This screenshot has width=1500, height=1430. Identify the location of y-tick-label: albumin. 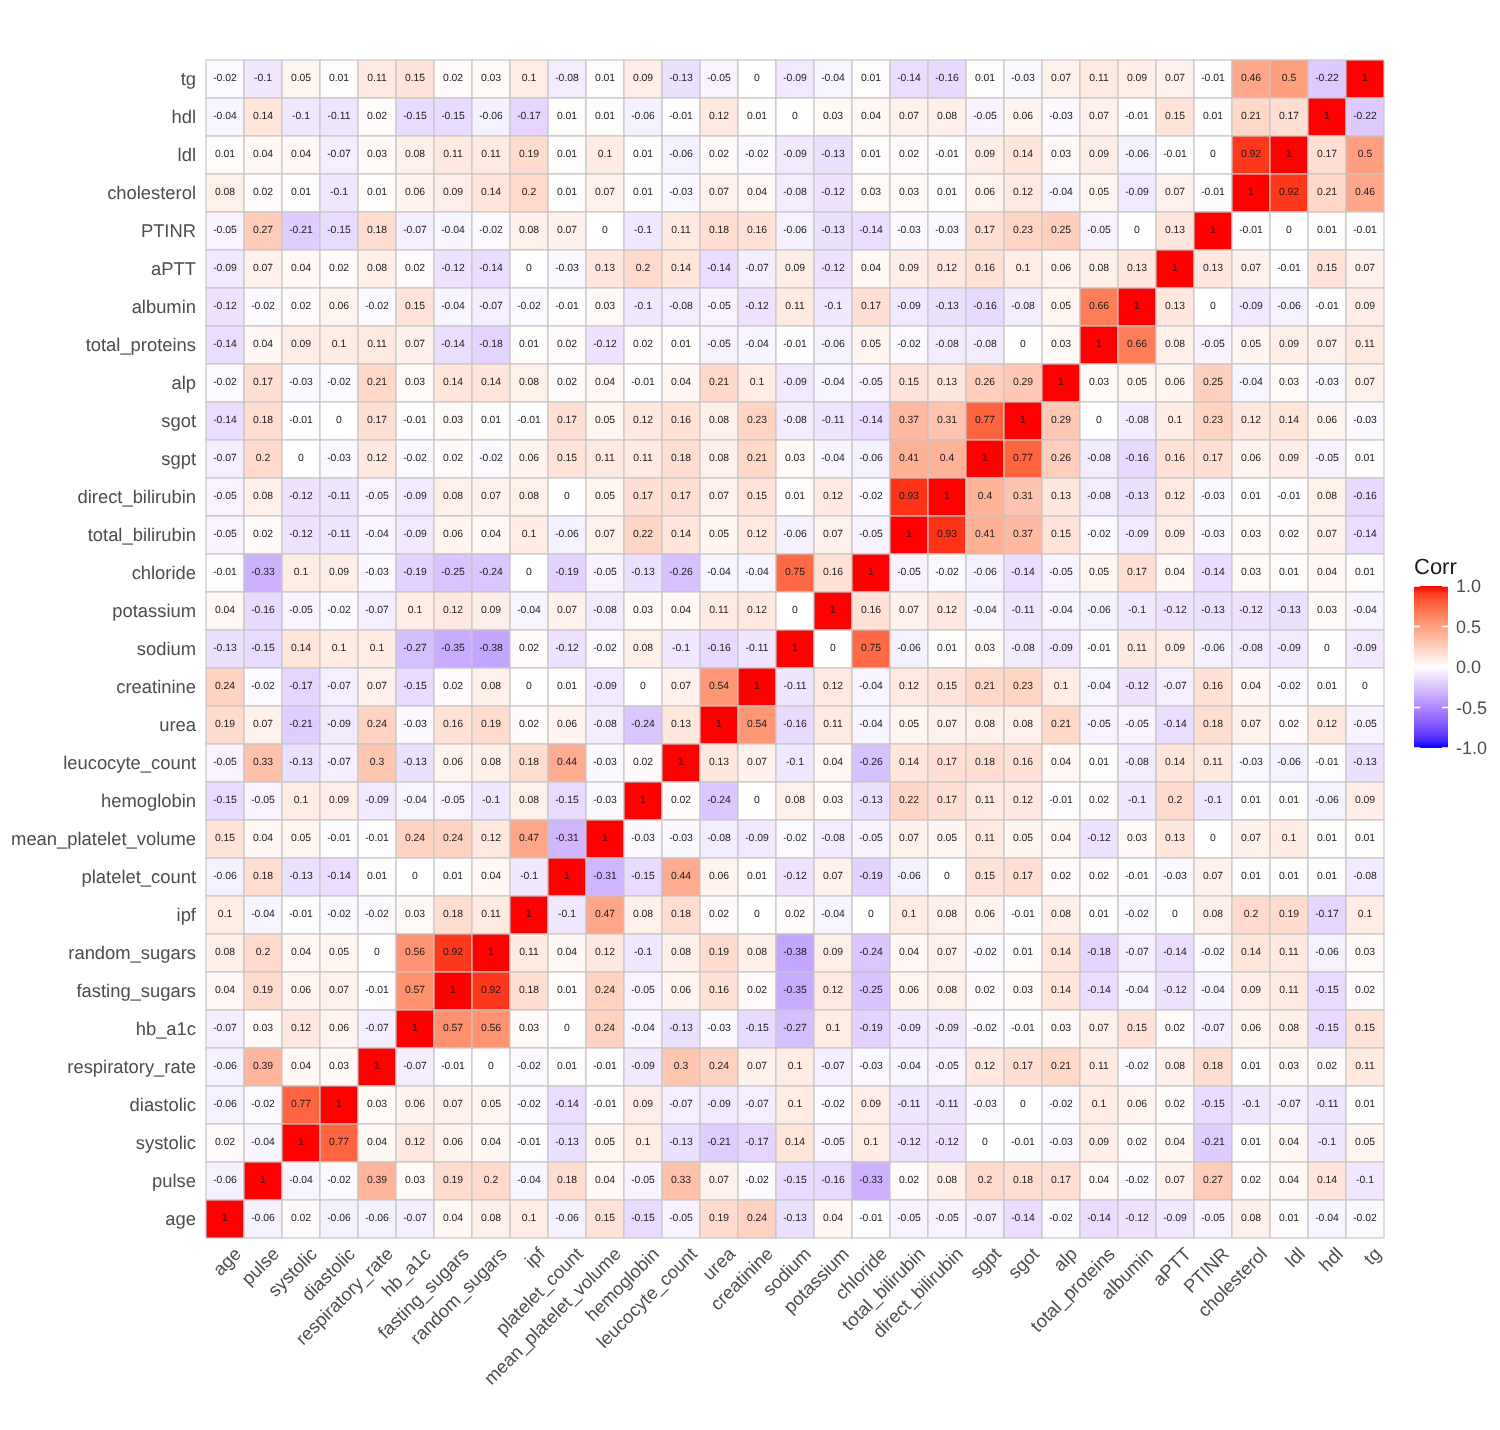
(163, 306).